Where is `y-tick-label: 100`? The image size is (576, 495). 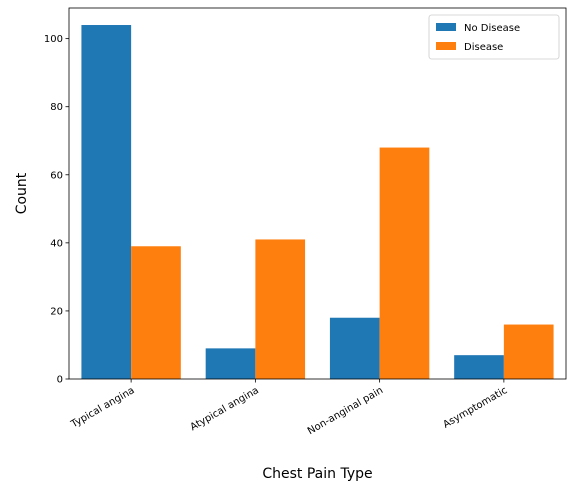
y-tick-label: 100 is located at coordinates (53, 39).